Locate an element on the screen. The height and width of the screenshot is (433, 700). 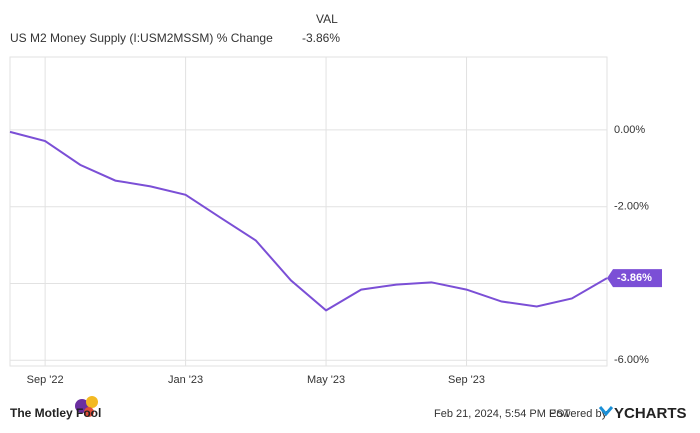
x-tick-label: Sep '22 is located at coordinates (45, 380).